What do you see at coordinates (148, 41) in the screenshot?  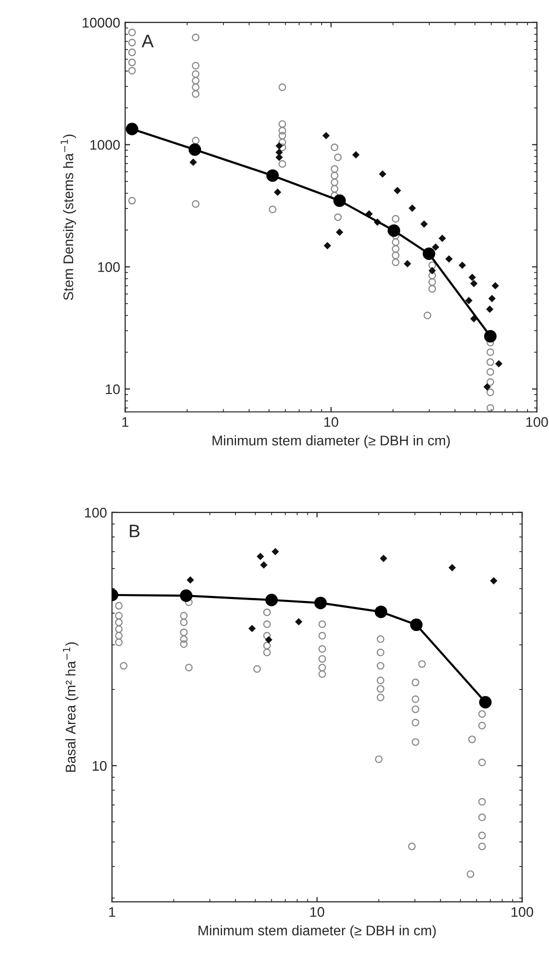 I see `annotation: A` at bounding box center [148, 41].